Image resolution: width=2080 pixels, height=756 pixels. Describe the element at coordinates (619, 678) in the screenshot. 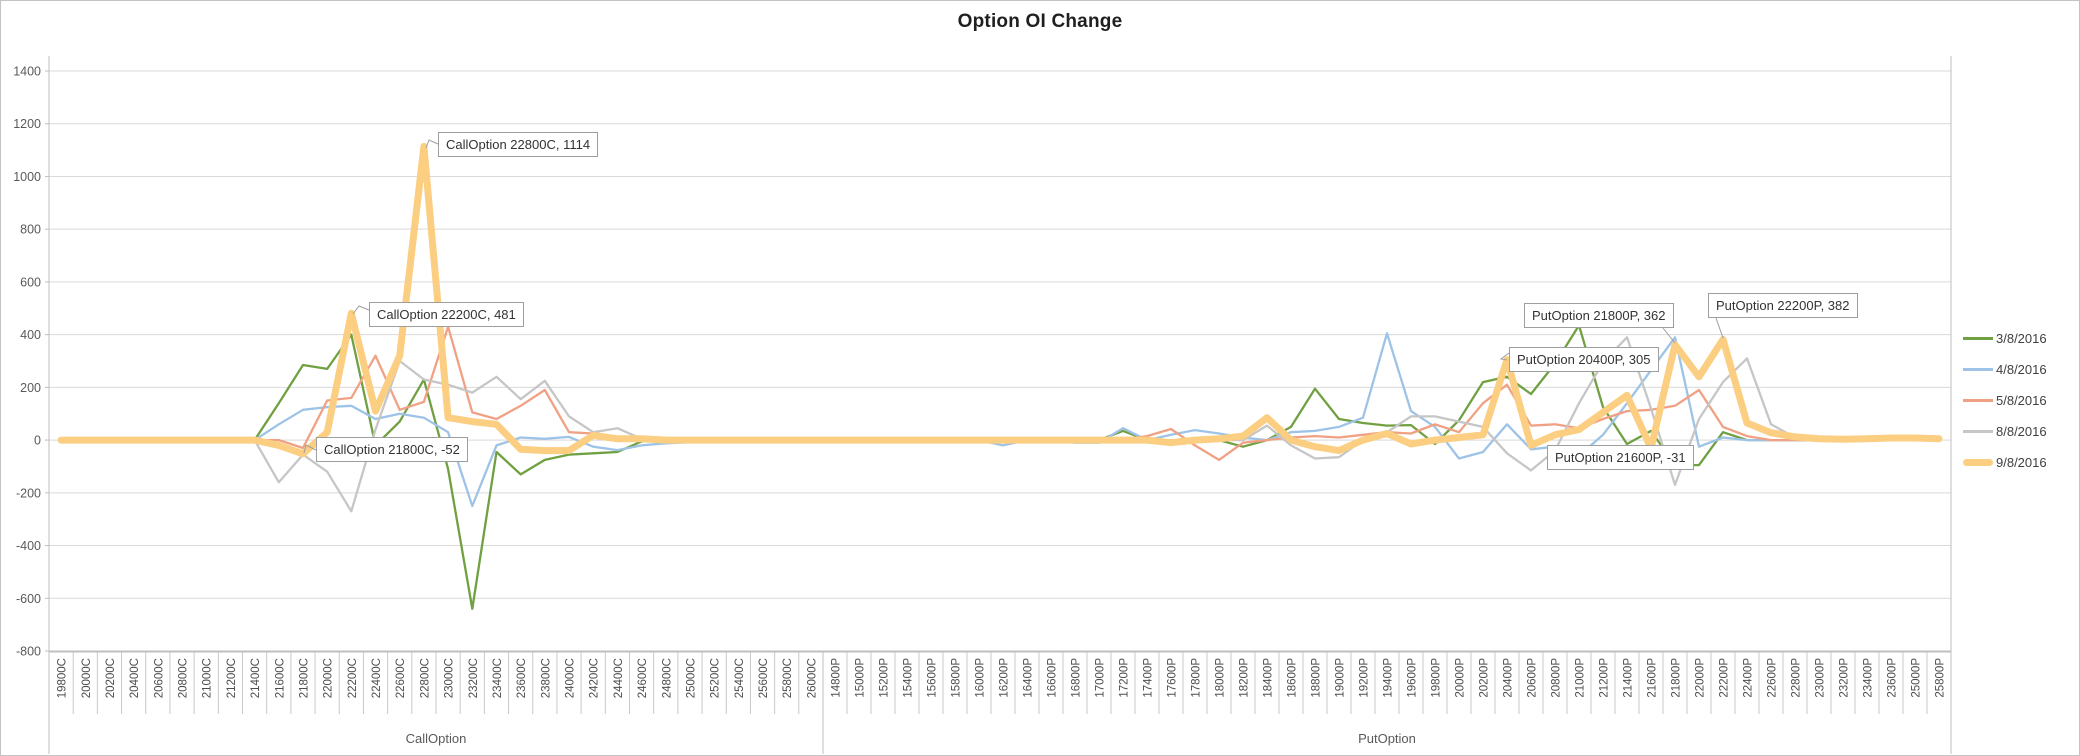

I see `x-axis-category-label: 24400C` at that location.